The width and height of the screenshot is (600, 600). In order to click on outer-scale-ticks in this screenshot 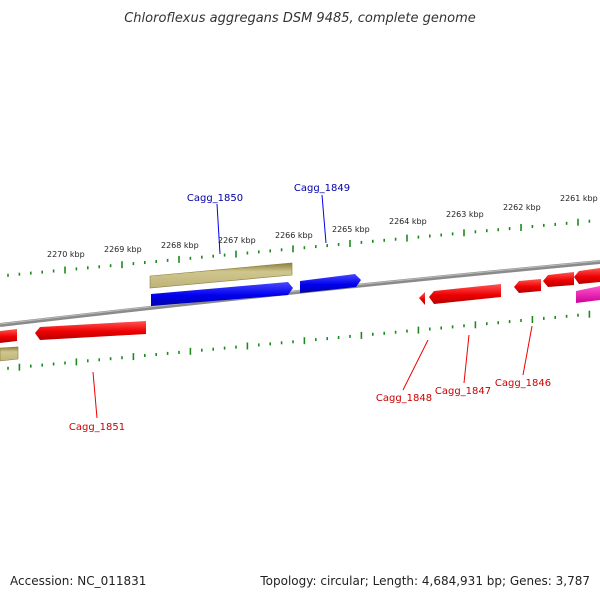, I will do `click(299, 247)`.